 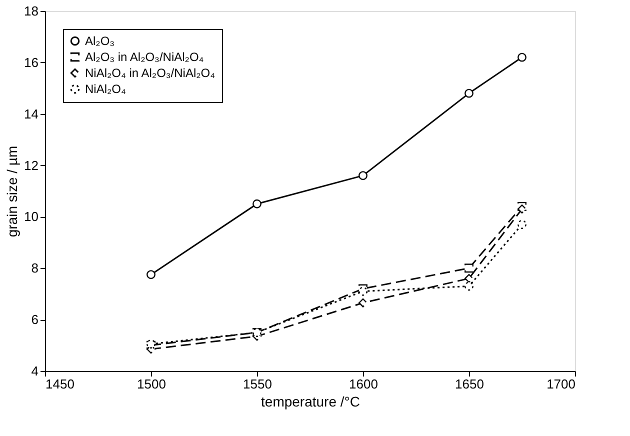 I want to click on legend-label: Al₂O₃ in Al₂O₃/NiAl₂O₄, so click(x=144, y=57).